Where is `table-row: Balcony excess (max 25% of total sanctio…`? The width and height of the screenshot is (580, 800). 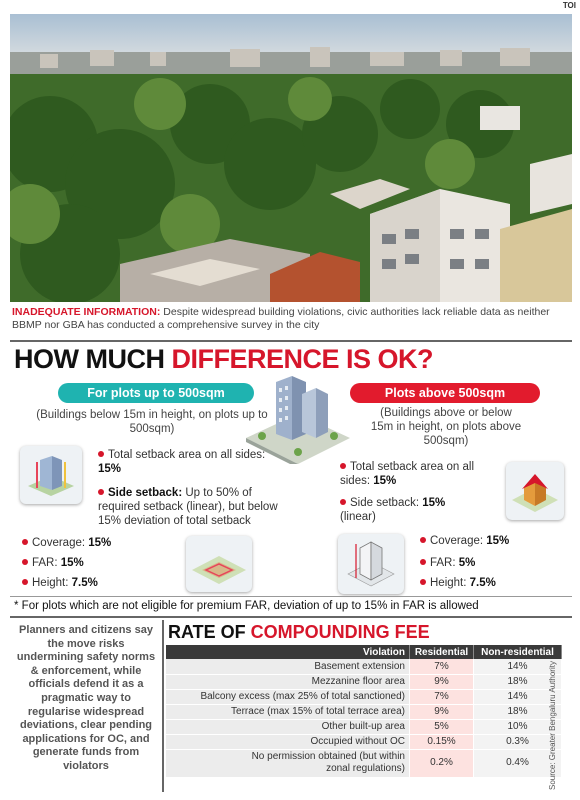
table-row: Balcony excess (max 25% of total sanctio… is located at coordinates (364, 697).